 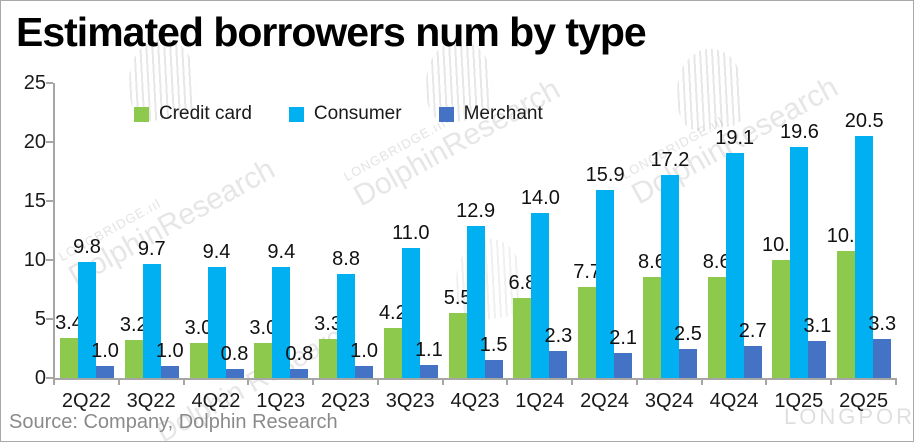 I want to click on bar-value-label: 17.2, so click(x=670, y=160).